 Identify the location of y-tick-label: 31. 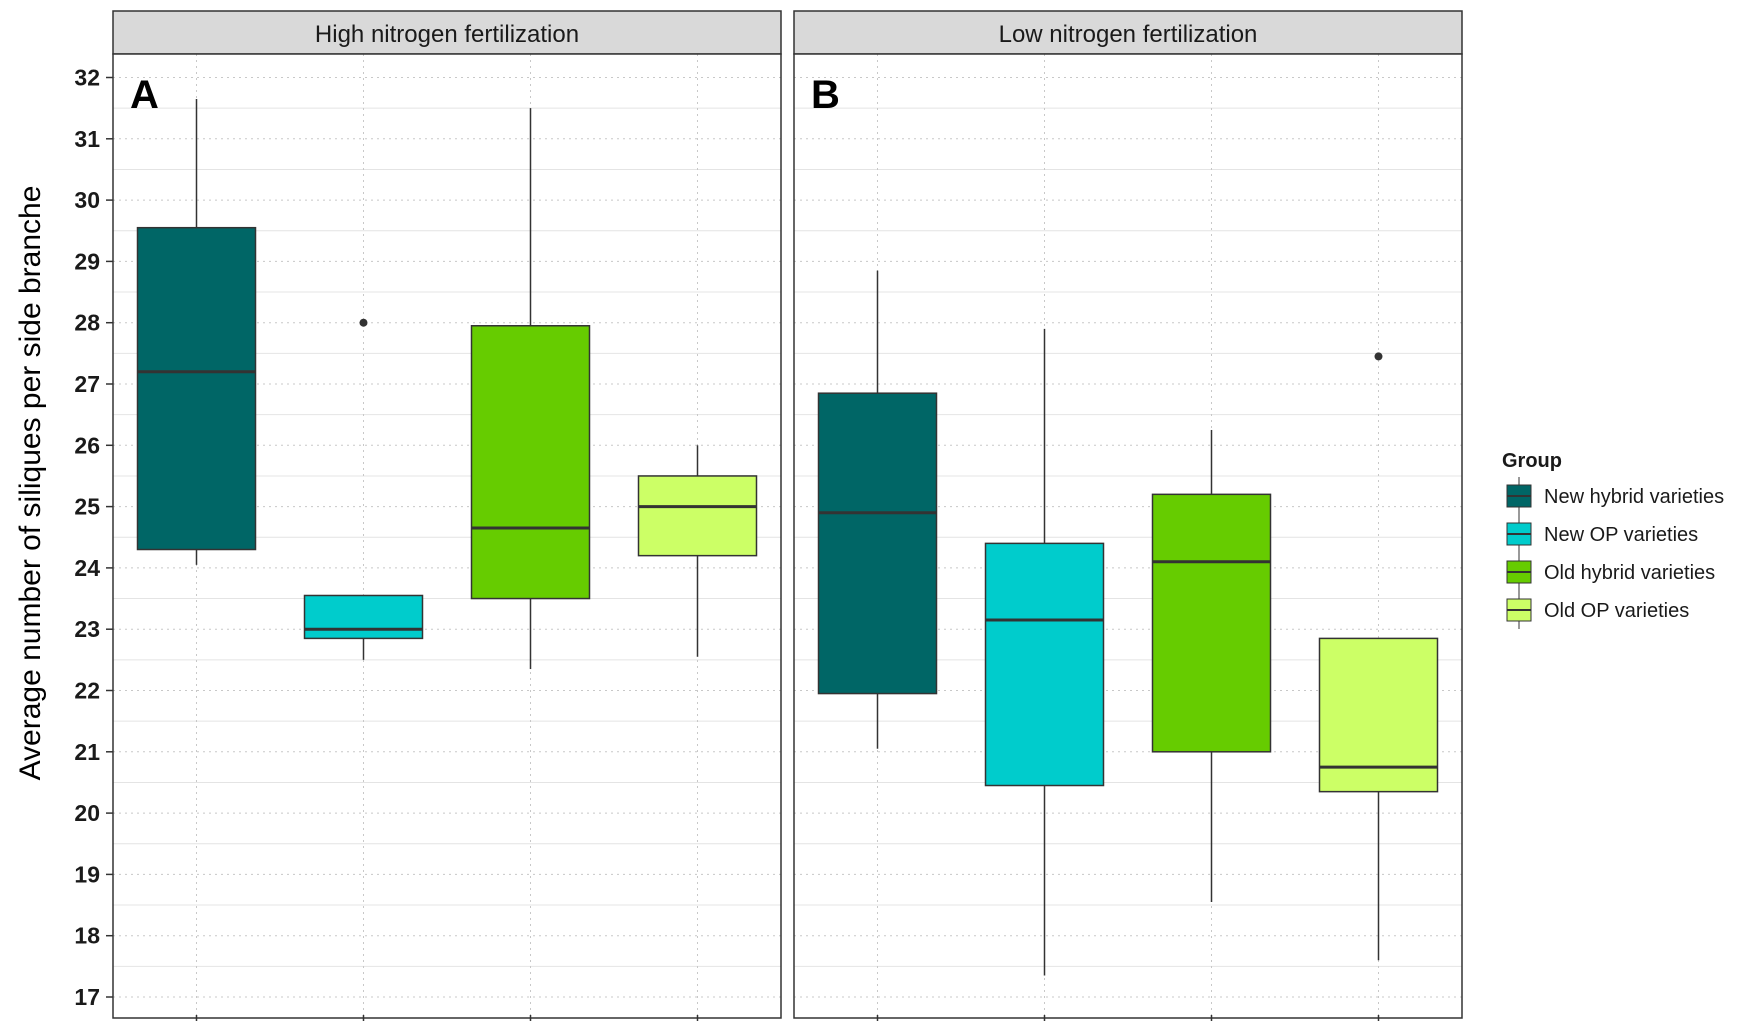
(87, 139).